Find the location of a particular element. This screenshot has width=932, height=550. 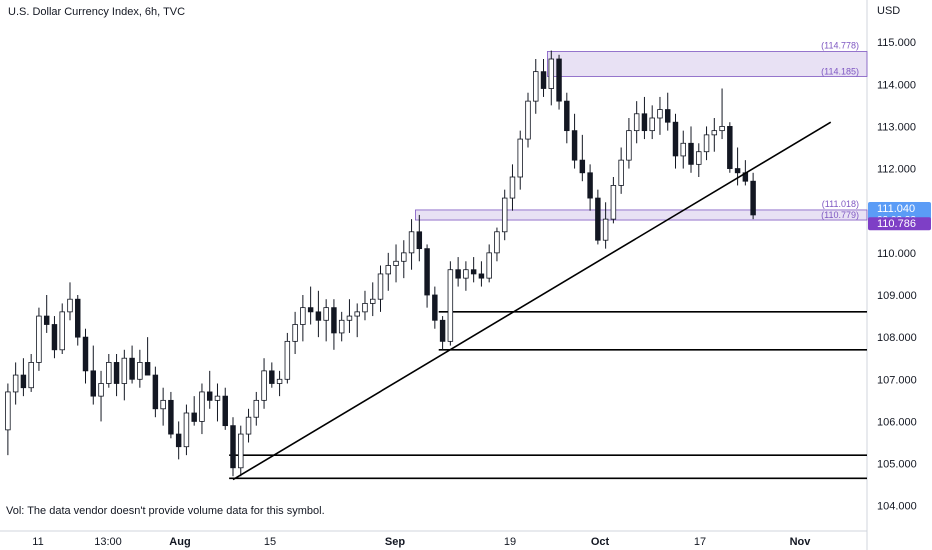

zone-top-label: (114.778) is located at coordinates (840, 45).